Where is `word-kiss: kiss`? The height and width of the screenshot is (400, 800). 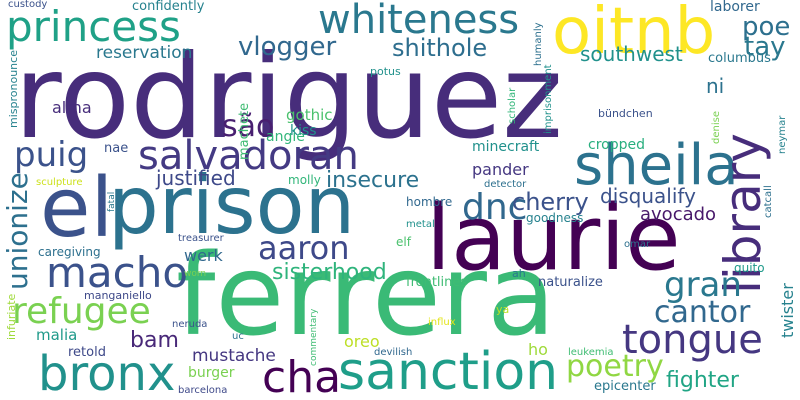
word-kiss: kiss is located at coordinates (303, 131).